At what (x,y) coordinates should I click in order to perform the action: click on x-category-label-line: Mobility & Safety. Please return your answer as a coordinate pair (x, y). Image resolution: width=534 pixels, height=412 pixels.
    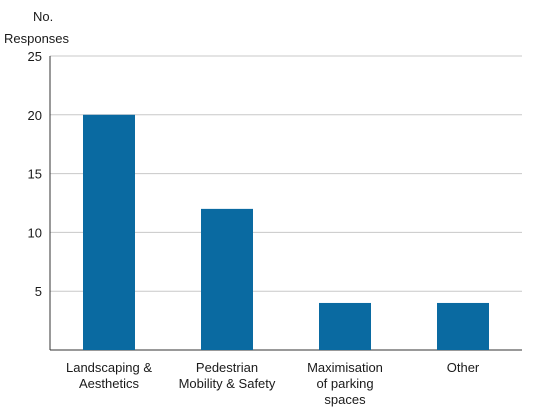
    Looking at the image, I should click on (227, 383).